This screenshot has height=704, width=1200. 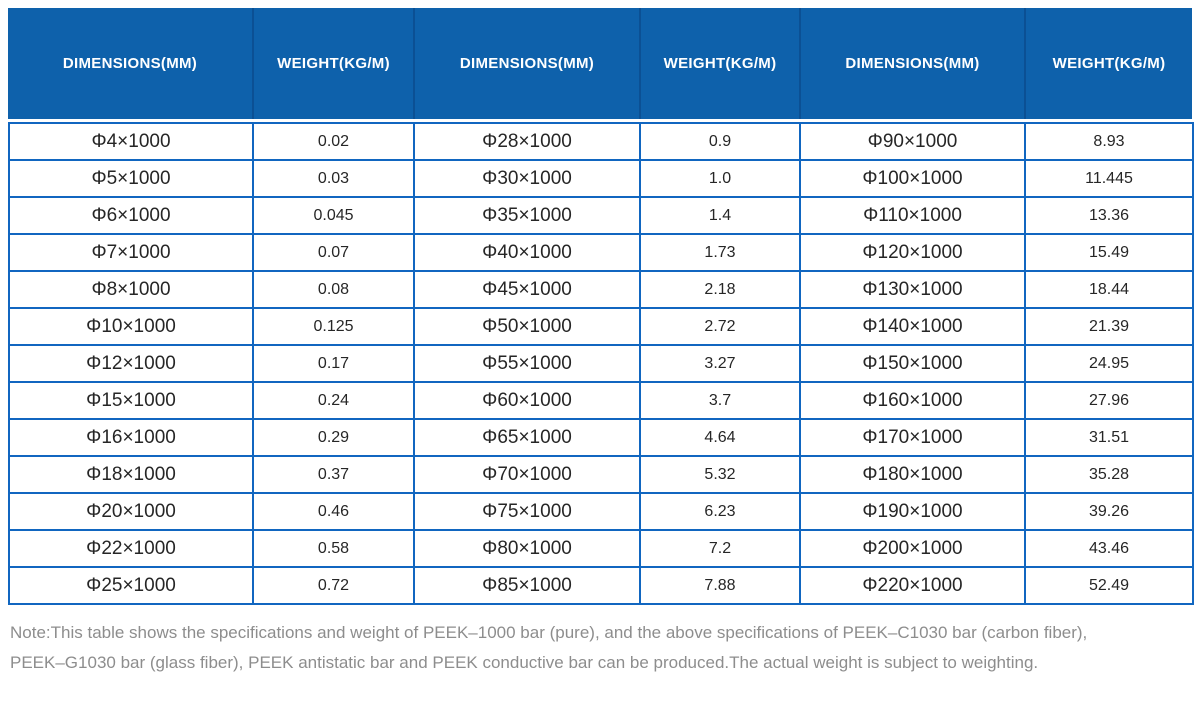 I want to click on cell-dimensions: Φ90×1000, so click(x=912, y=141).